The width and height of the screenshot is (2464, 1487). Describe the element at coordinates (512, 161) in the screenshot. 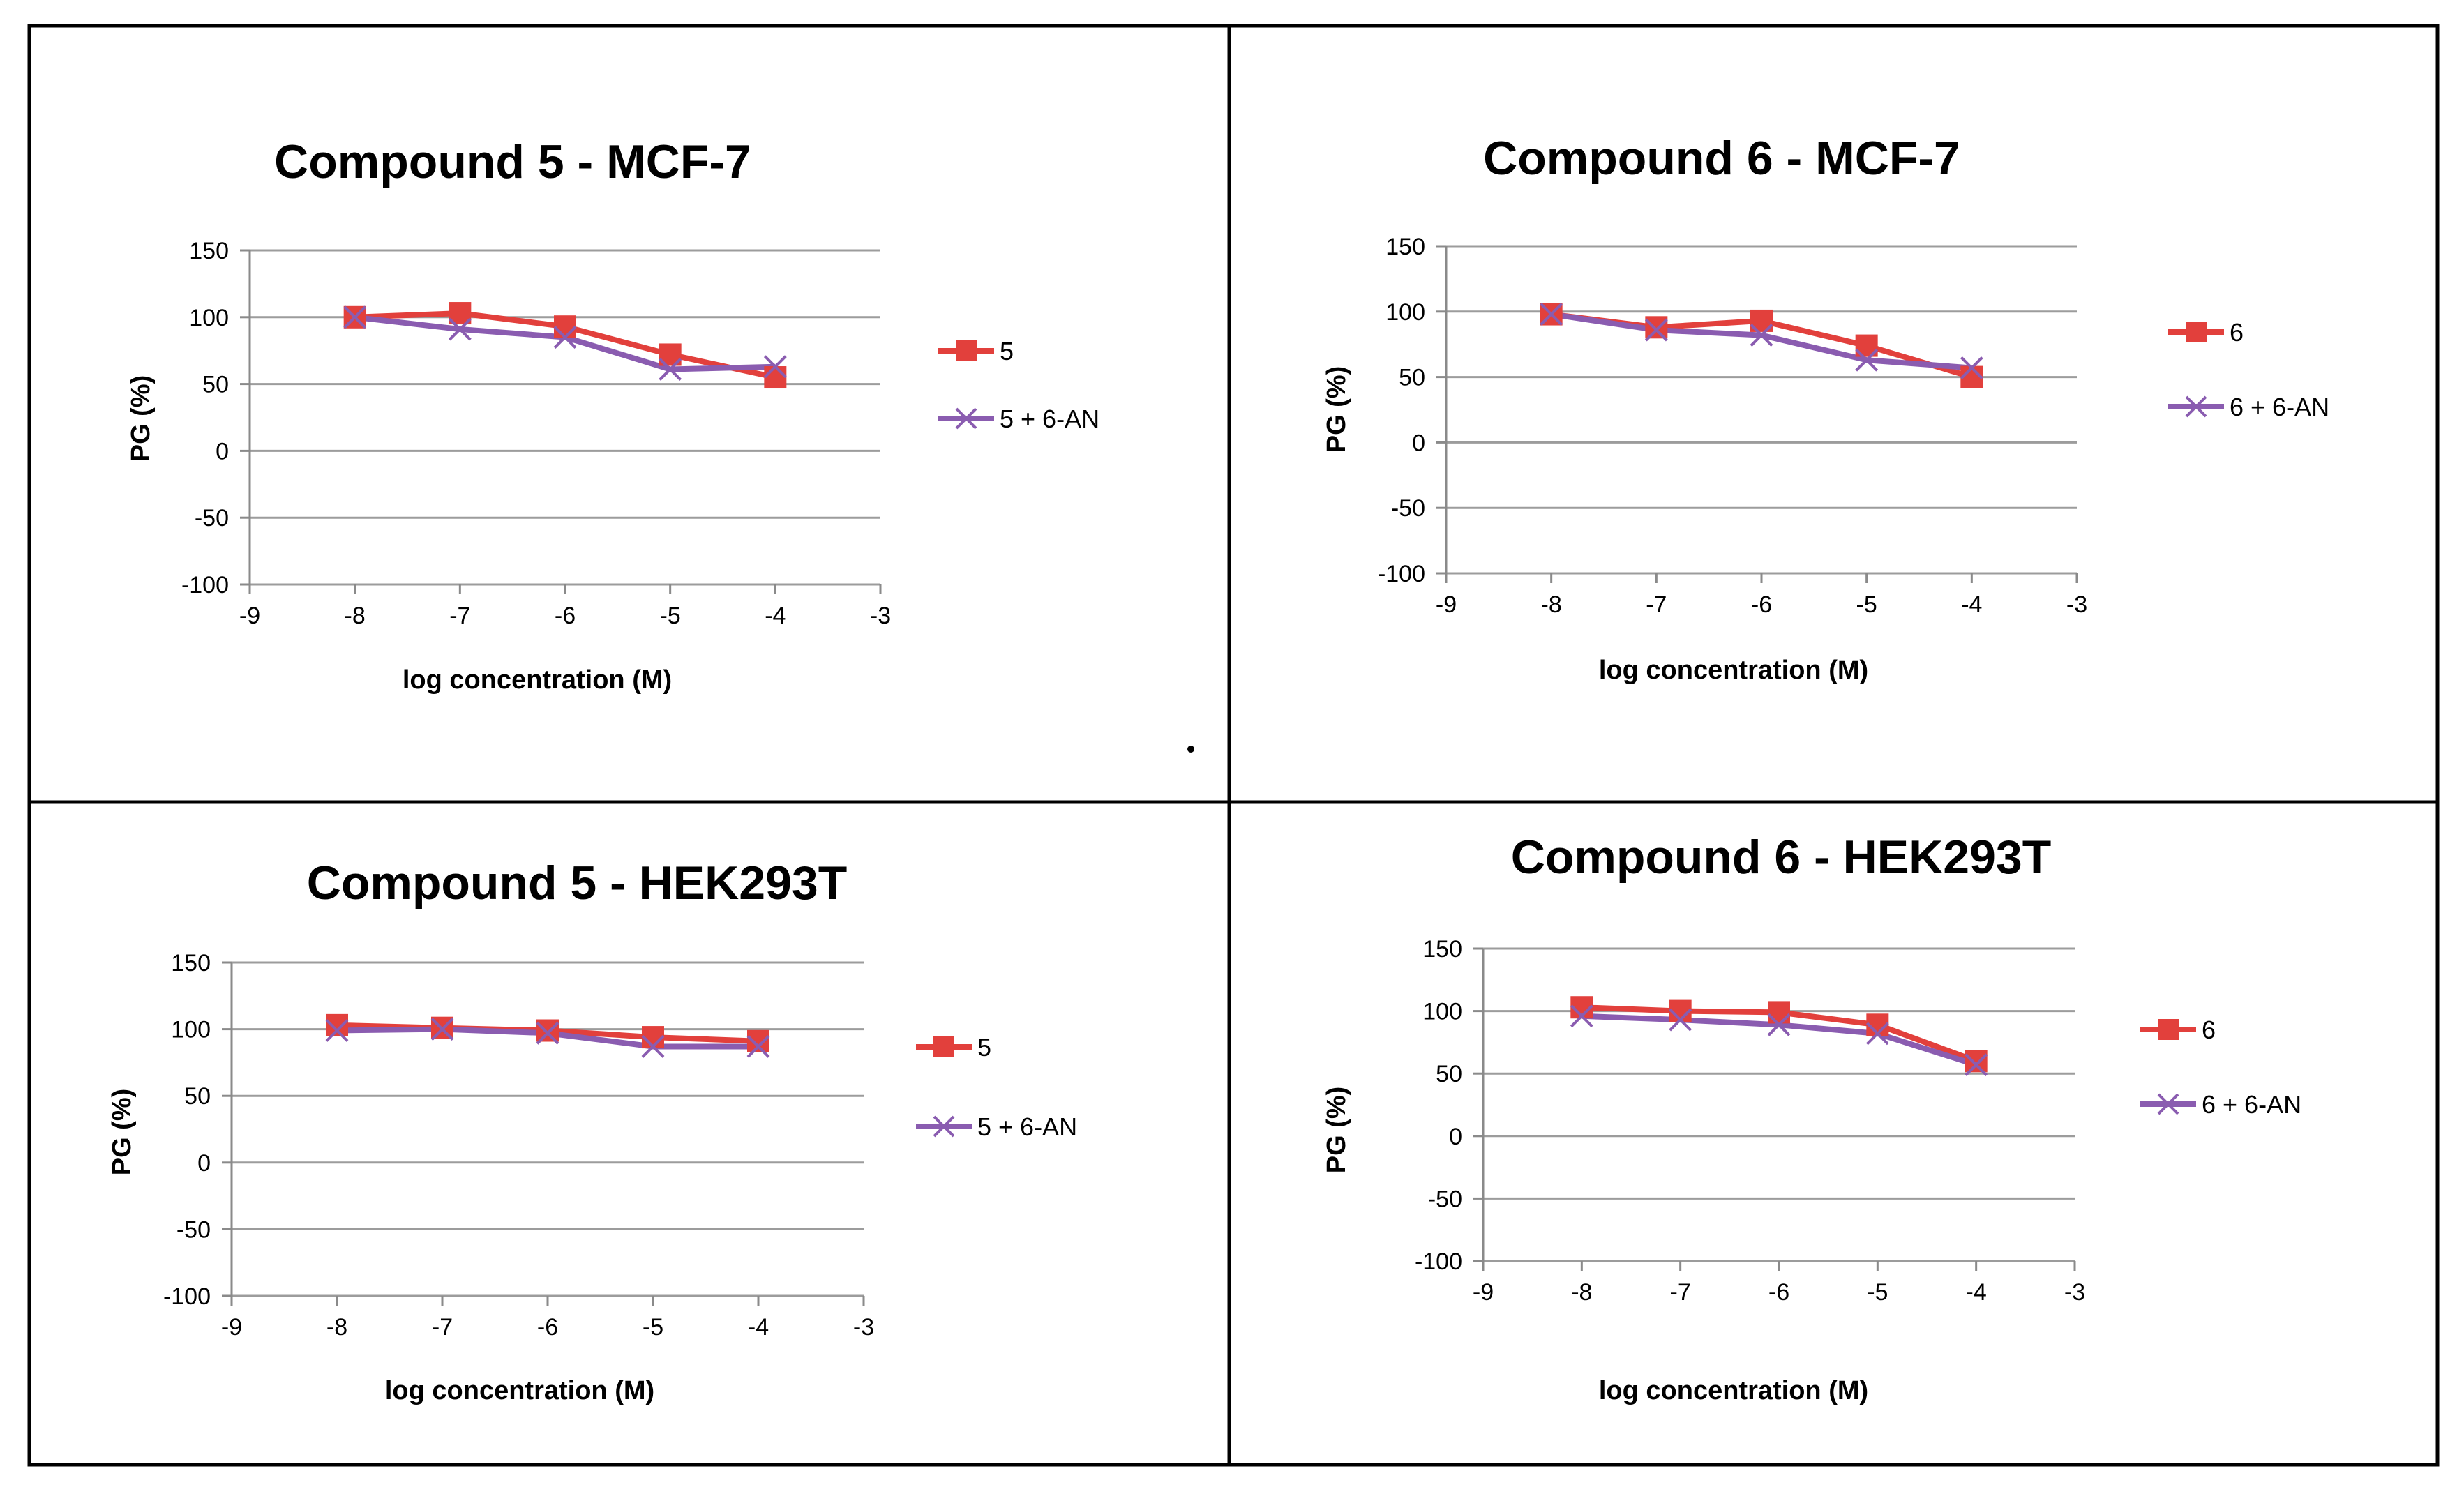

I see `chart-title: Compound 5 - MCF-7` at that location.